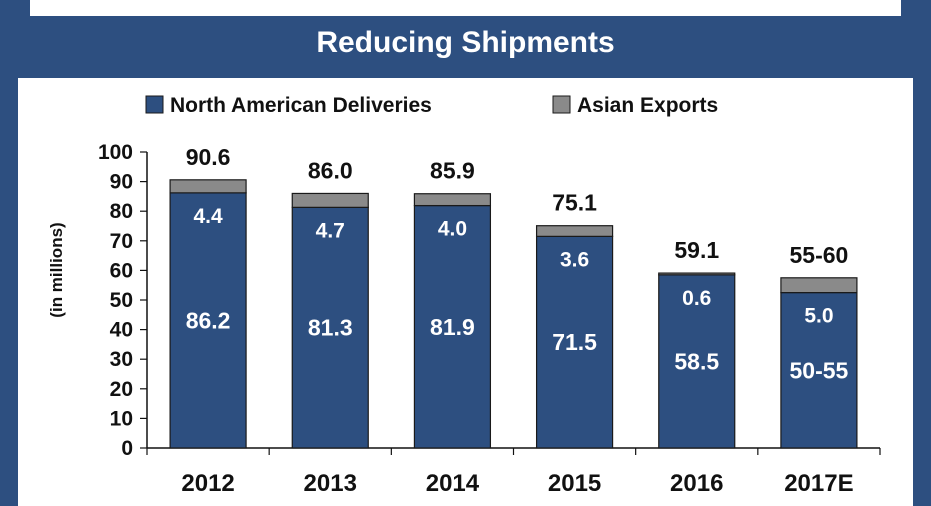 The height and width of the screenshot is (506, 931). What do you see at coordinates (452, 229) in the screenshot?
I see `data-label-asian-exports: 4.0` at bounding box center [452, 229].